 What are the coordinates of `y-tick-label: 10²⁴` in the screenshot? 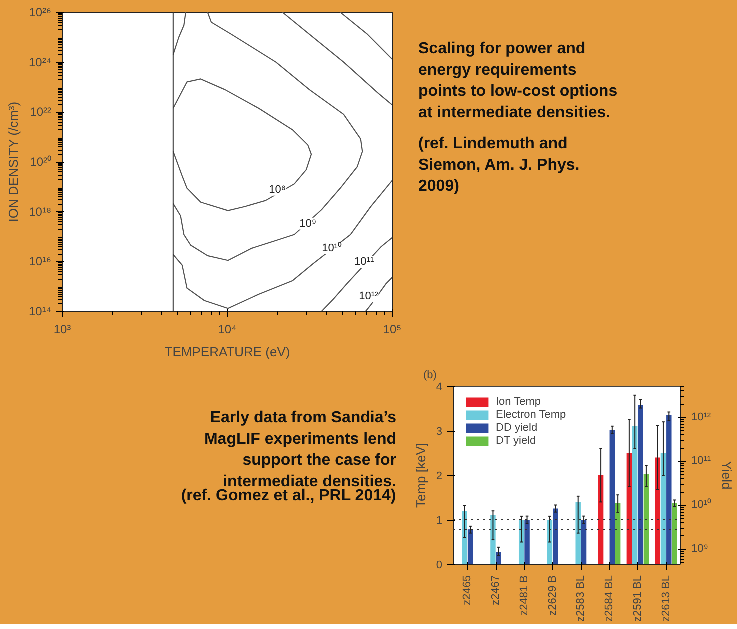 It's located at (40, 62).